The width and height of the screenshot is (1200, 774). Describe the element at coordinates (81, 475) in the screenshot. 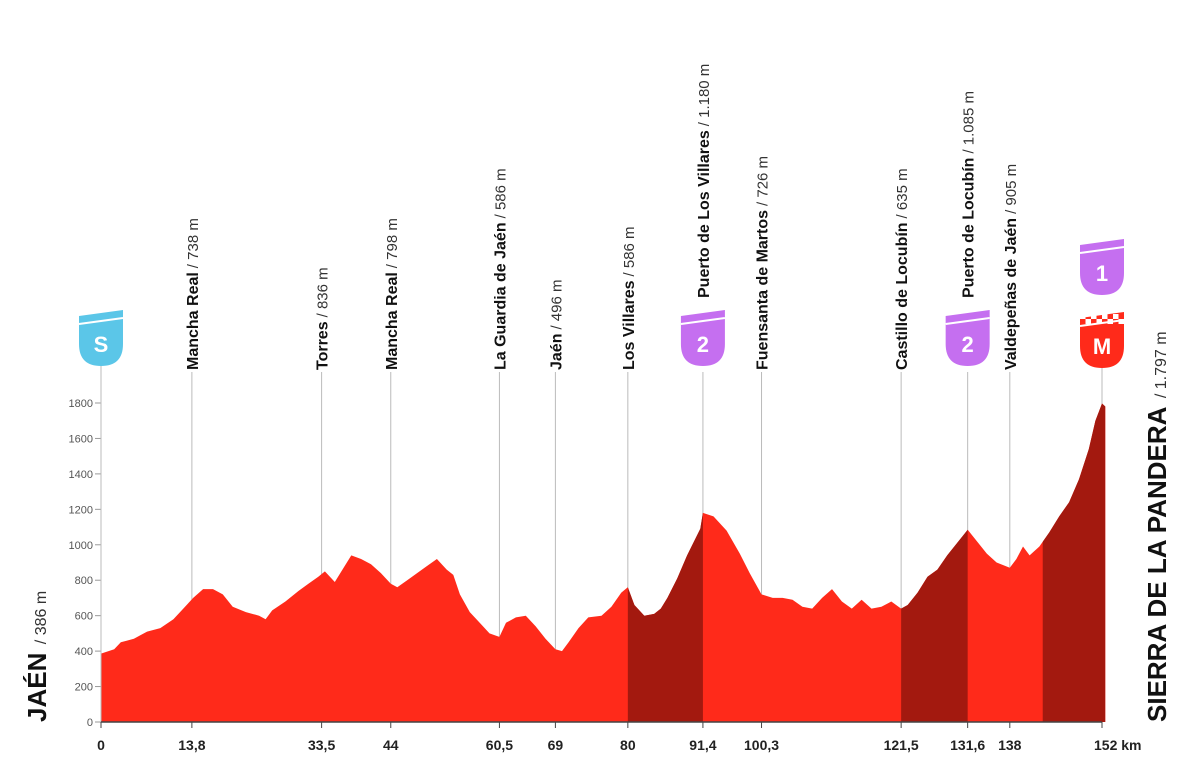

I see `y-tick-label: 1400` at that location.